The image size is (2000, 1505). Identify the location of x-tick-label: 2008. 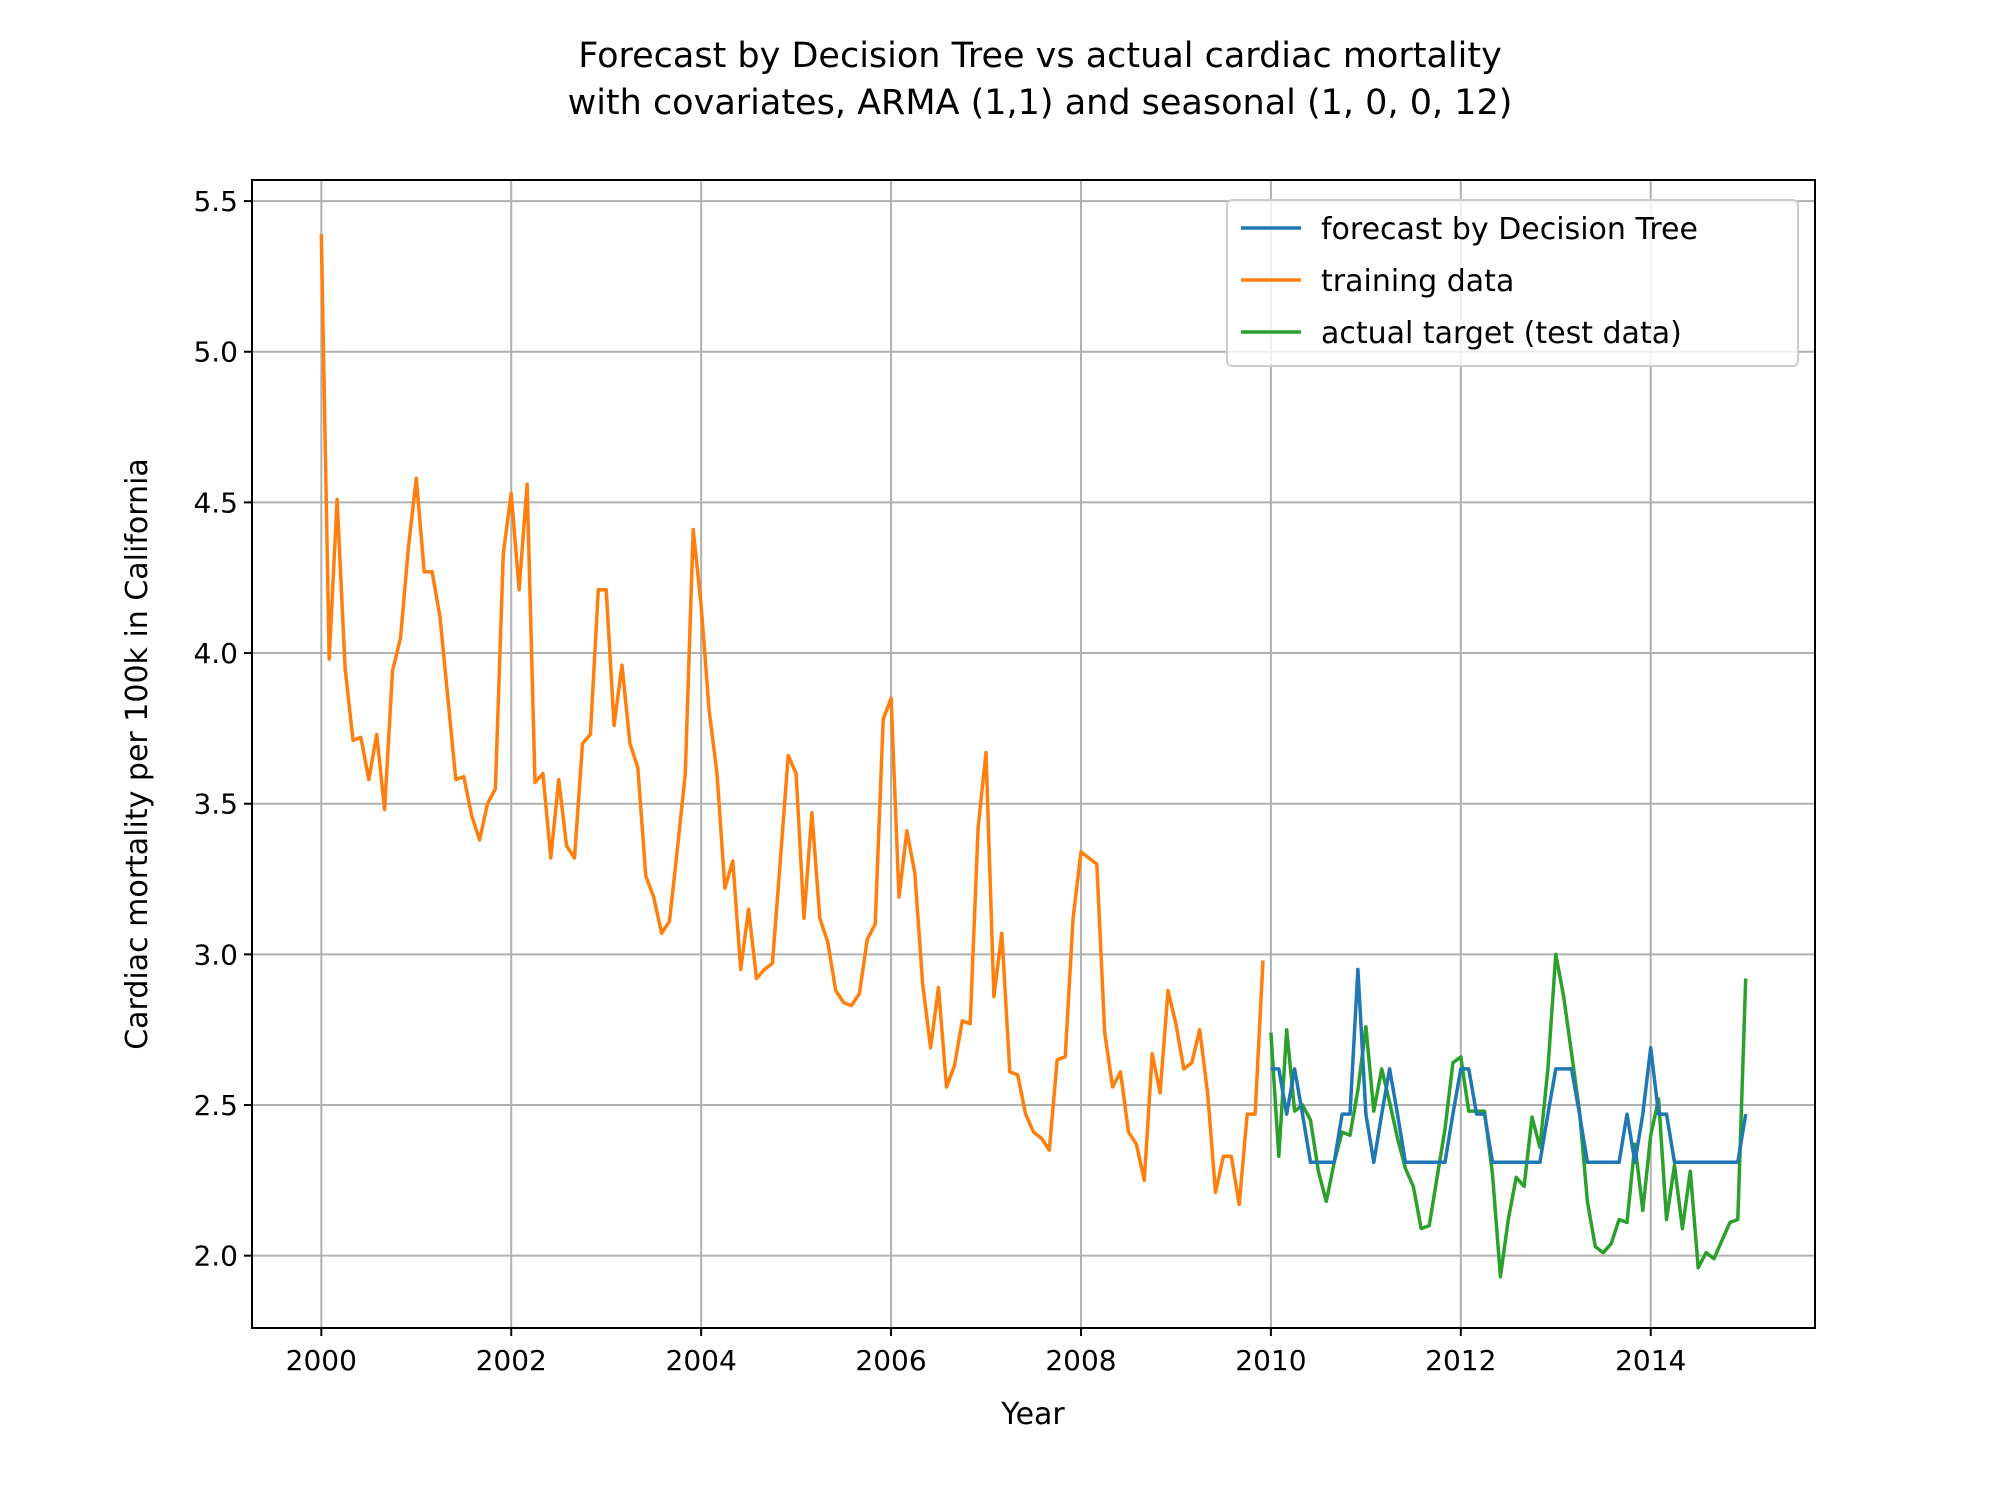
(1080, 1360).